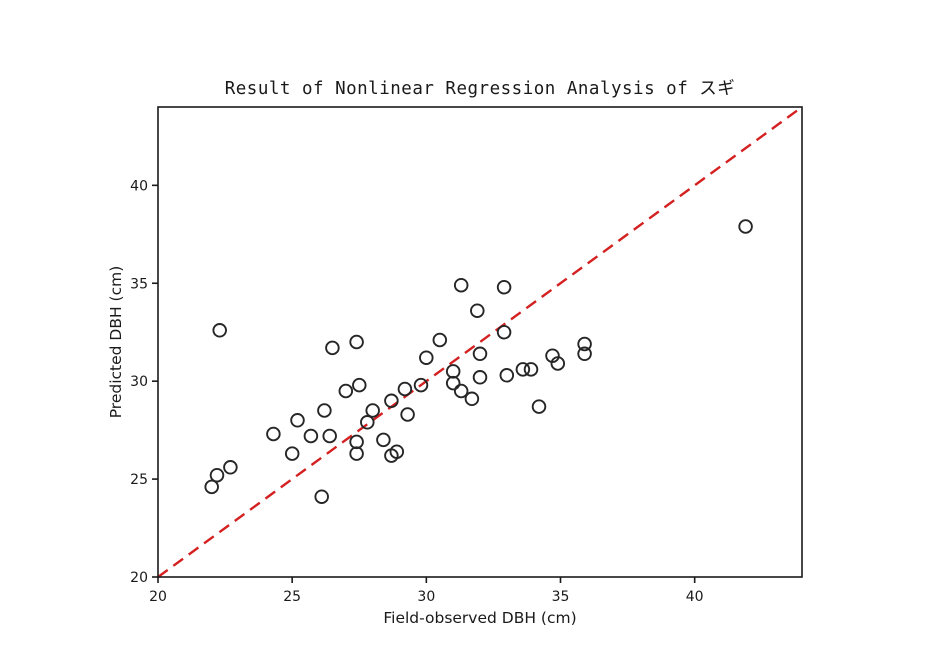 The width and height of the screenshot is (934, 668). Describe the element at coordinates (139, 186) in the screenshot. I see `y-tick-label: 40` at that location.